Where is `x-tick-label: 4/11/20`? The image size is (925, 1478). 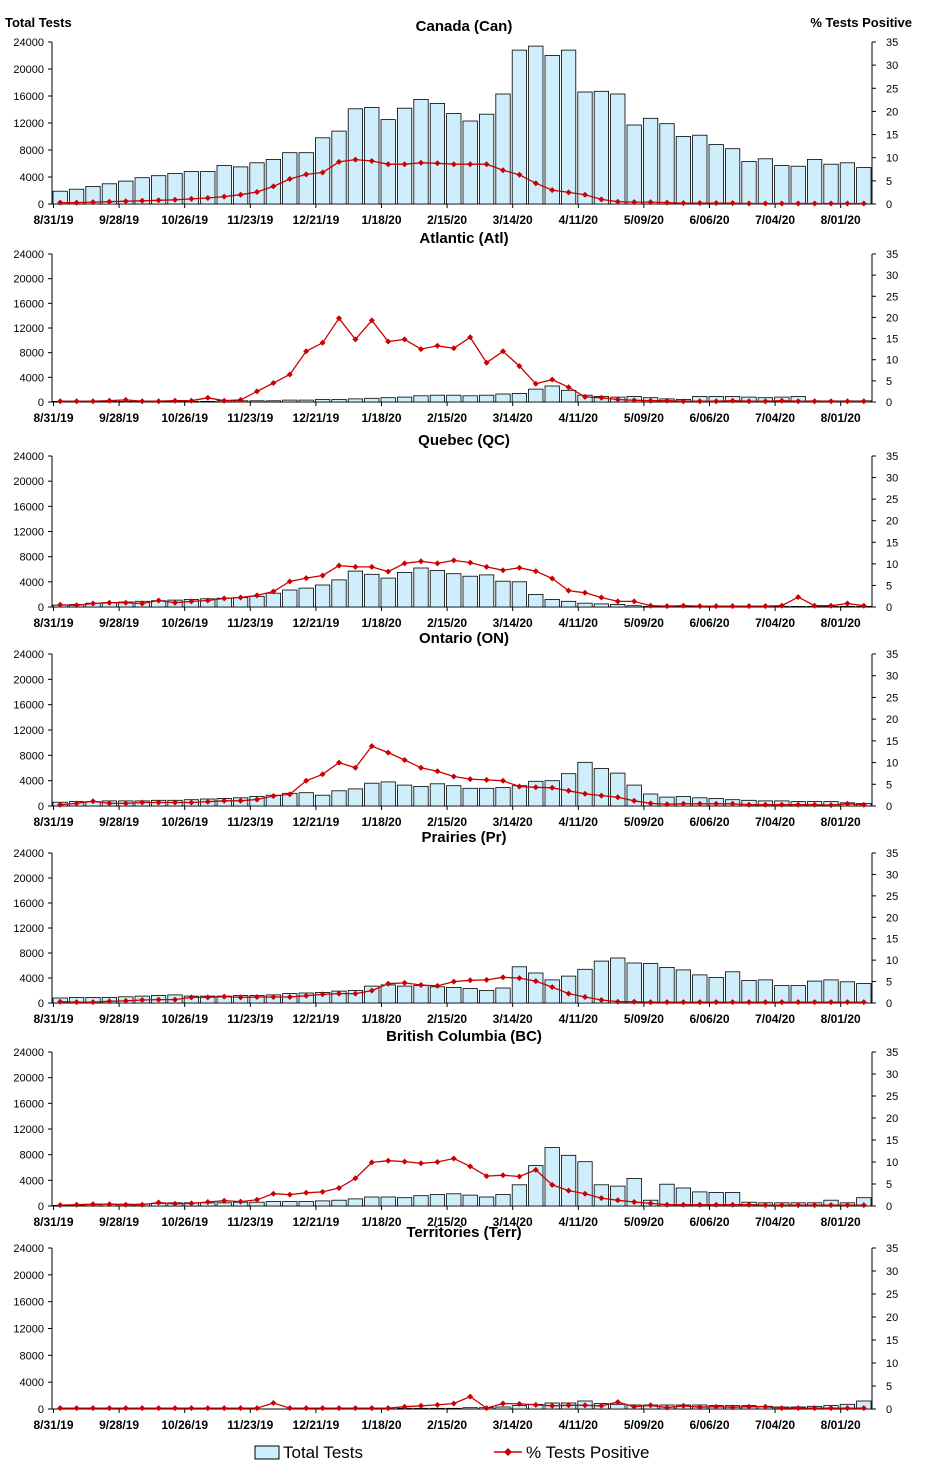
x-tick-label: 4/11/20 is located at coordinates (579, 822).